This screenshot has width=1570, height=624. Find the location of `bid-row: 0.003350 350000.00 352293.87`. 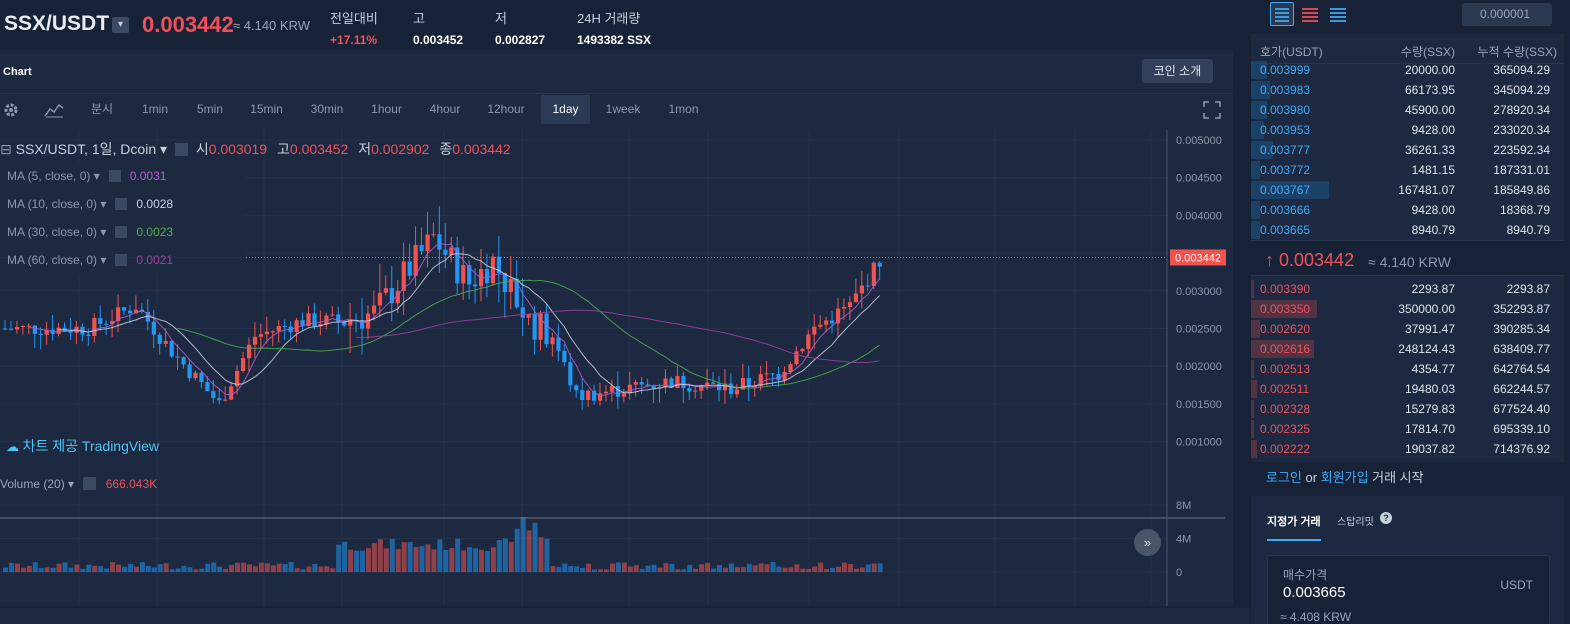

bid-row: 0.003350 350000.00 352293.87 is located at coordinates (1407, 309).